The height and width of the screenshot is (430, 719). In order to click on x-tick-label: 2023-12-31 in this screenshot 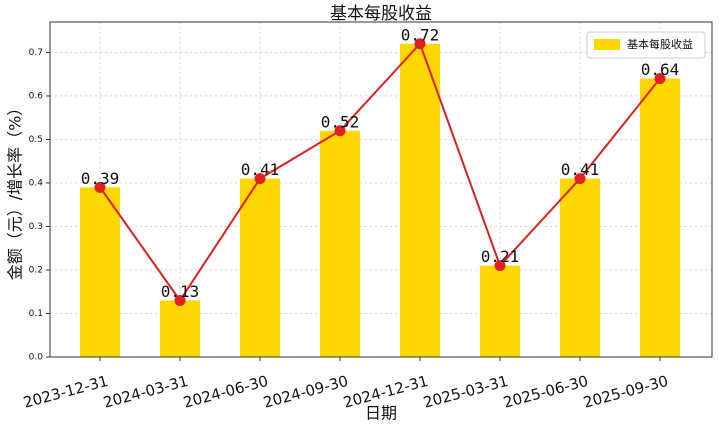, I will do `click(65, 392)`.